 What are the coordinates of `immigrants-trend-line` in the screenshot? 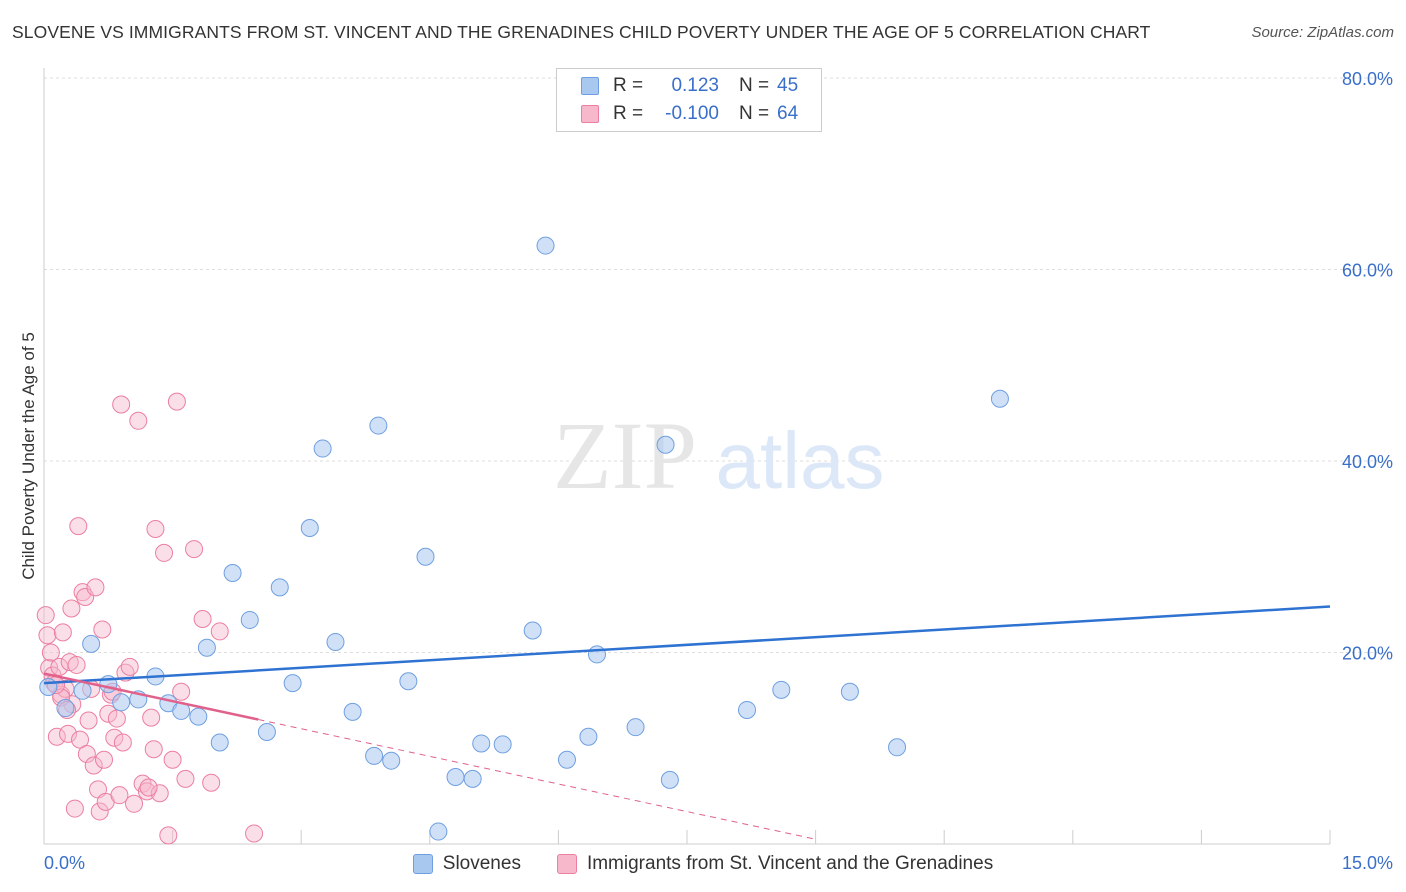 It's located at (151, 696).